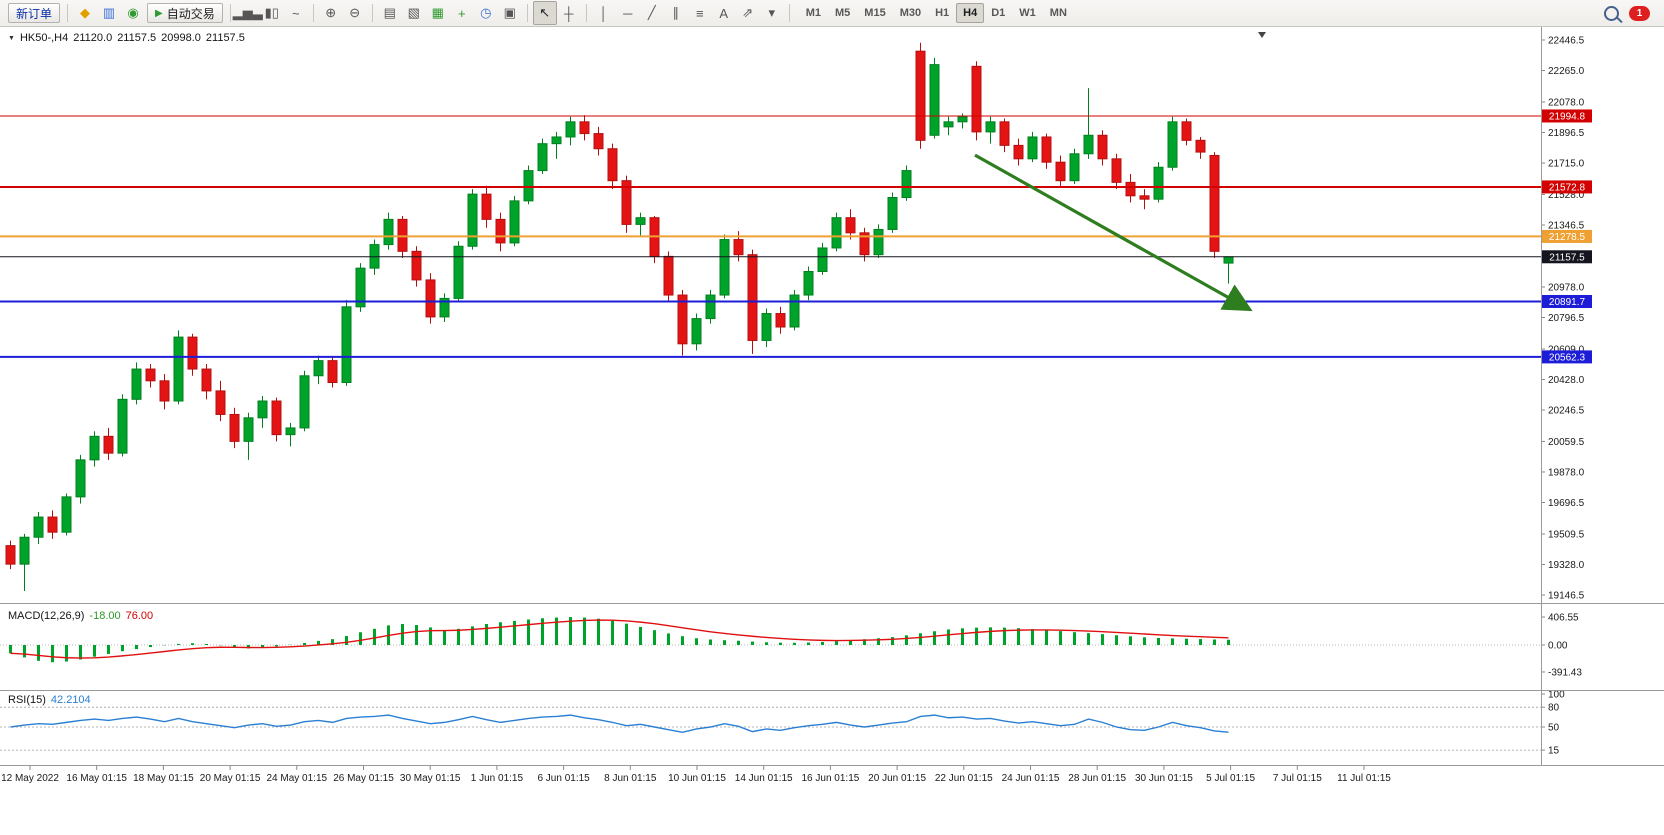 The image size is (1664, 835). What do you see at coordinates (1565, 672) in the screenshot?
I see `svg-text: -391.43` at bounding box center [1565, 672].